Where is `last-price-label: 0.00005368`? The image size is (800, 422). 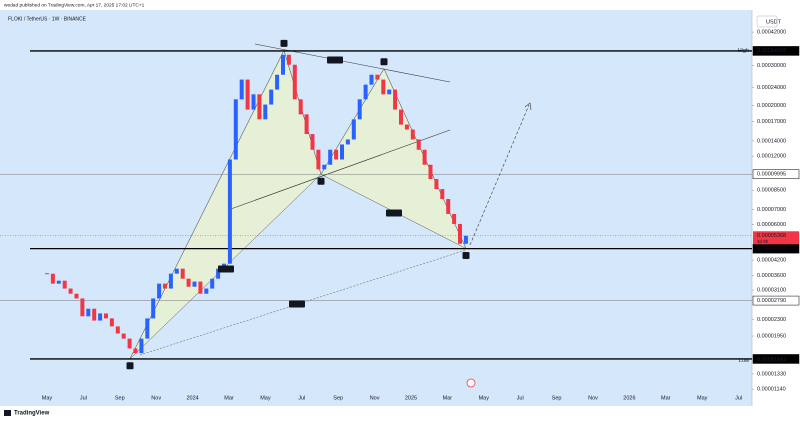 last-price-label: 0.00005368 is located at coordinates (771, 236).